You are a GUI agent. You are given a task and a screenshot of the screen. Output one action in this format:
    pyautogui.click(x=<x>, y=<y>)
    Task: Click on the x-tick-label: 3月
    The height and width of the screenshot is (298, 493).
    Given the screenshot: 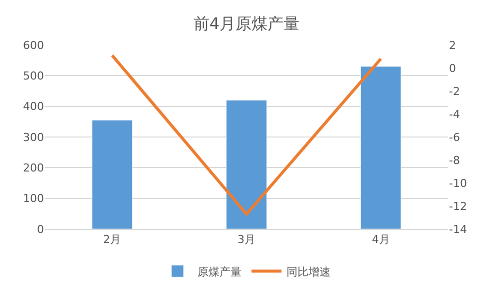 What is the action you would take?
    pyautogui.click(x=247, y=239)
    